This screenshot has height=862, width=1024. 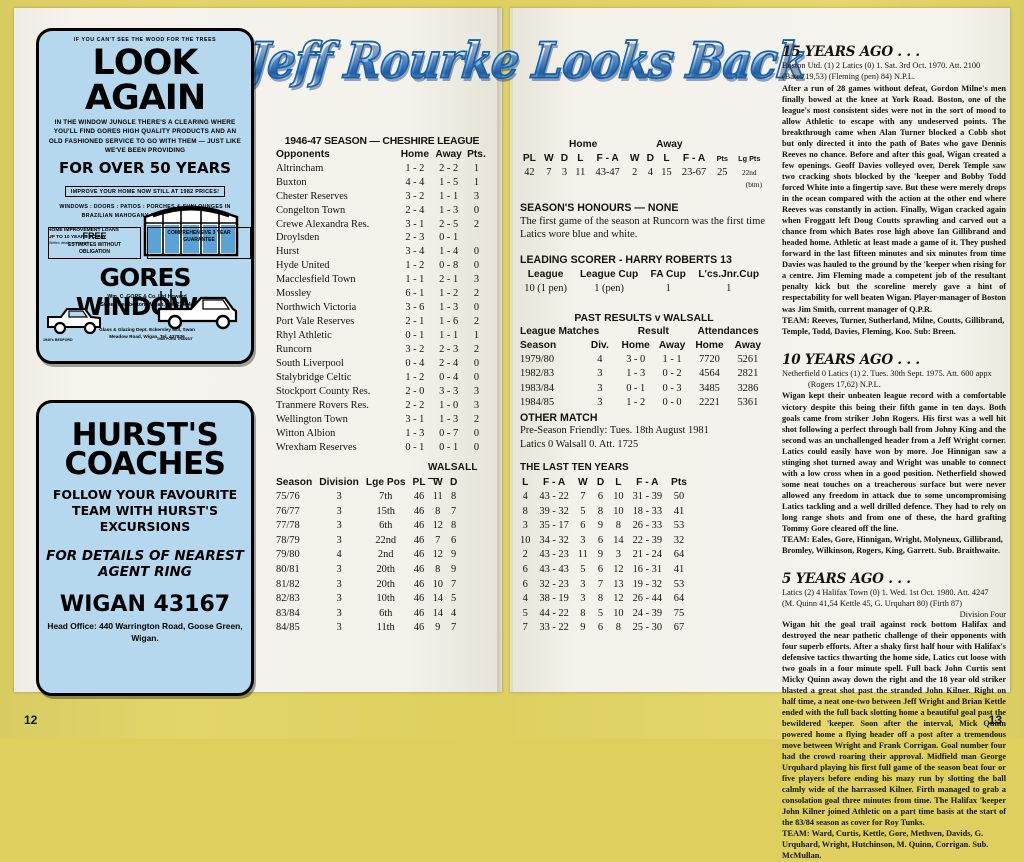 What do you see at coordinates (415, 405) in the screenshot?
I see `cheshire-home: 2 - 2` at bounding box center [415, 405].